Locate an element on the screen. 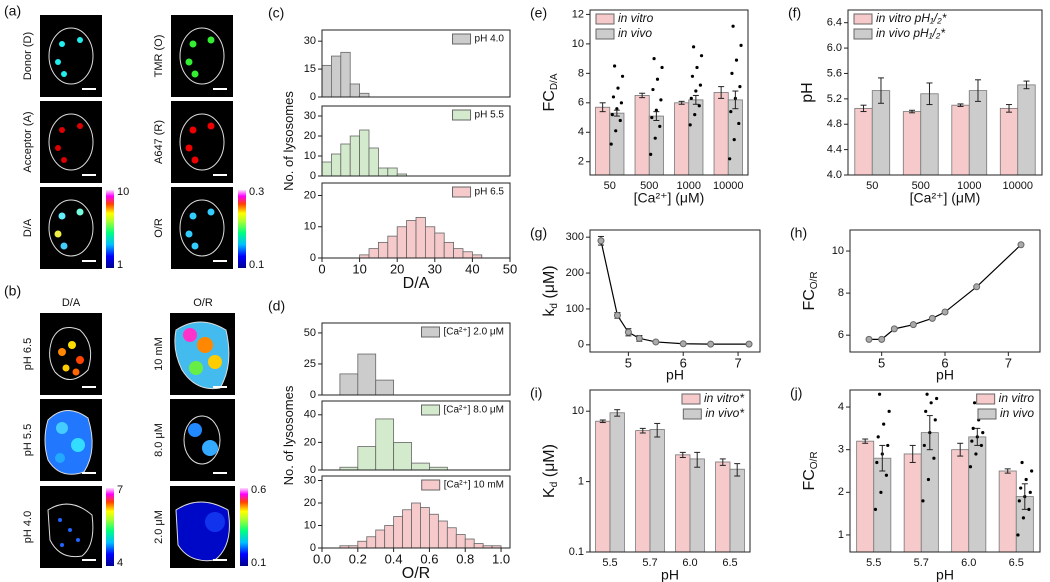 This screenshot has width=1050, height=582. x-tick-label: 5.7 is located at coordinates (649, 563).